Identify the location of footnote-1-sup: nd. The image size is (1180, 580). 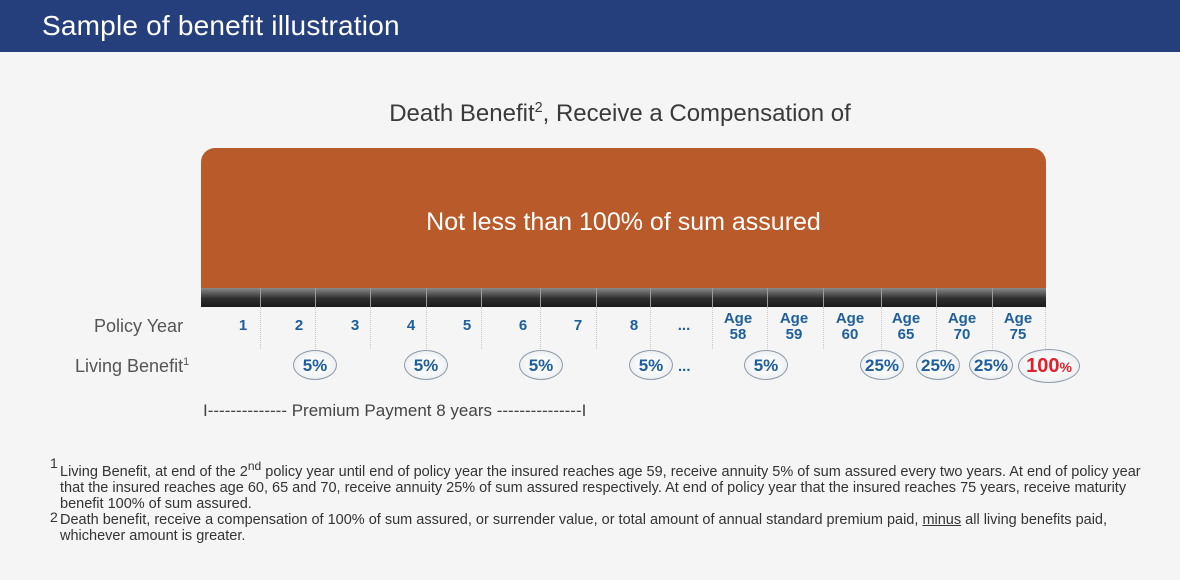
(254, 466).